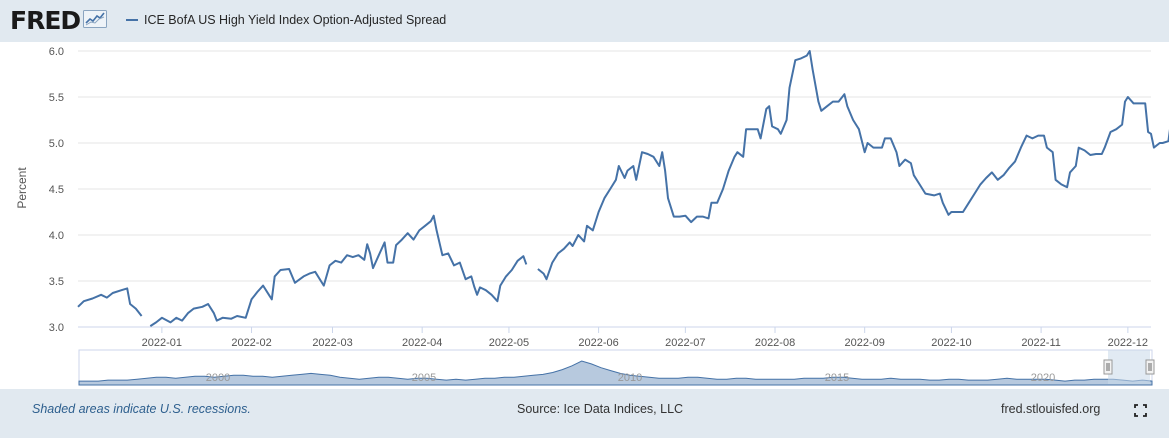  Describe the element at coordinates (56, 52) in the screenshot. I see `y-tick-label: 6.0` at that location.